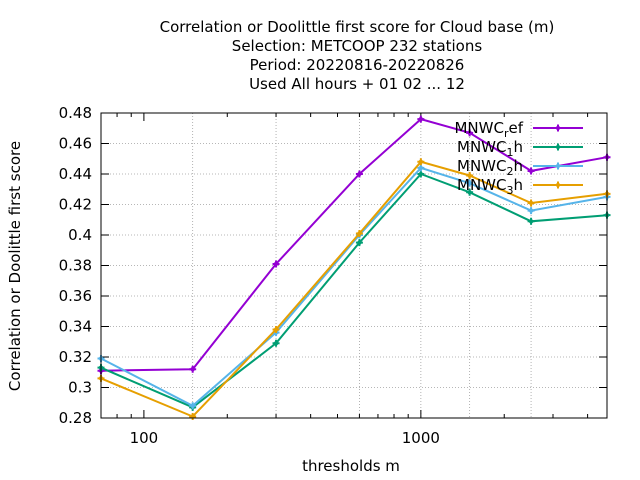 This screenshot has width=640, height=480. Describe the element at coordinates (75, 113) in the screenshot. I see `y-tick-label: 0.48` at that location.